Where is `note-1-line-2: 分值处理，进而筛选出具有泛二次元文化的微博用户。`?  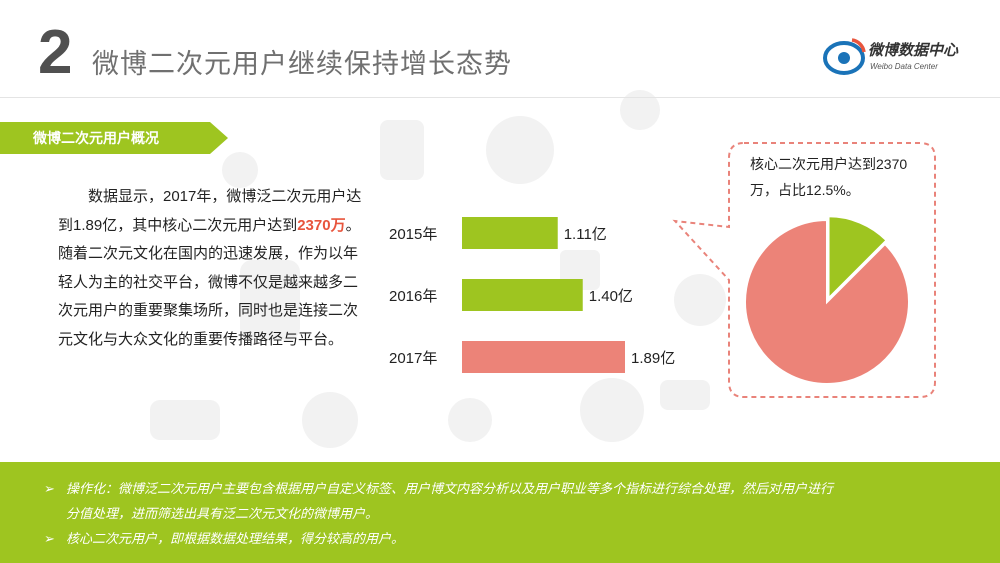
note-1-line-2: 分值处理，进而筛选出具有泛二次元文化的微博用户。 is located at coordinates (222, 513).